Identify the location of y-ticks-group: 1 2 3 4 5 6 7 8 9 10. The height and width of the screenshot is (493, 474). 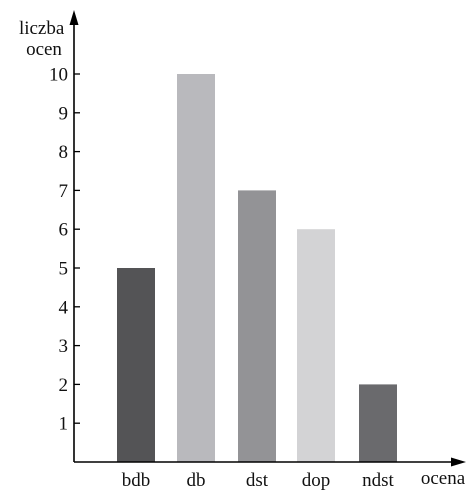
(64, 250).